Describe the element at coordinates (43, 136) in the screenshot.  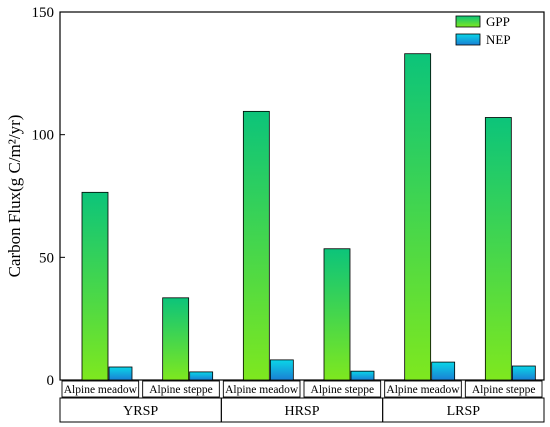
I see `y-tick-label: 100` at that location.